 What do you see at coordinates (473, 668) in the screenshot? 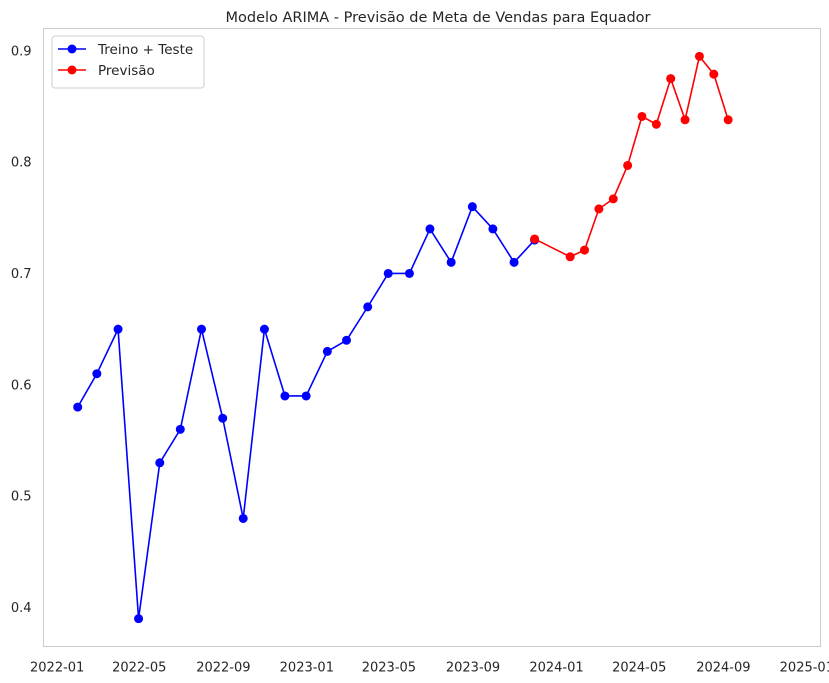
I see `x-tick-label: 2023-09` at bounding box center [473, 668].